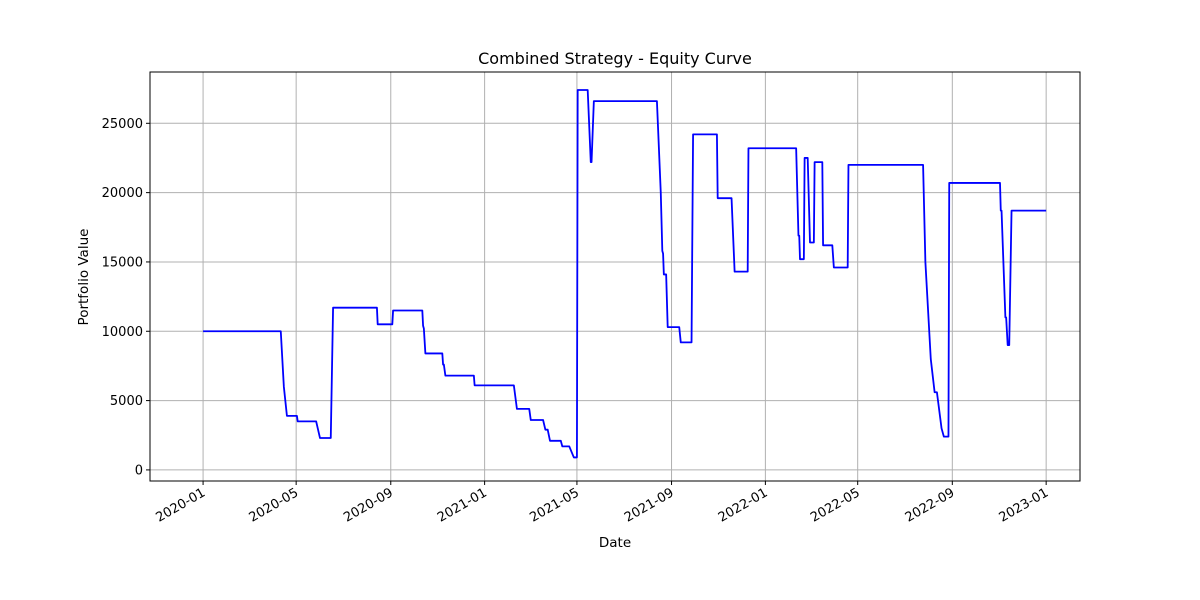  What do you see at coordinates (122, 124) in the screenshot?
I see `y-tick-label: 25000` at bounding box center [122, 124].